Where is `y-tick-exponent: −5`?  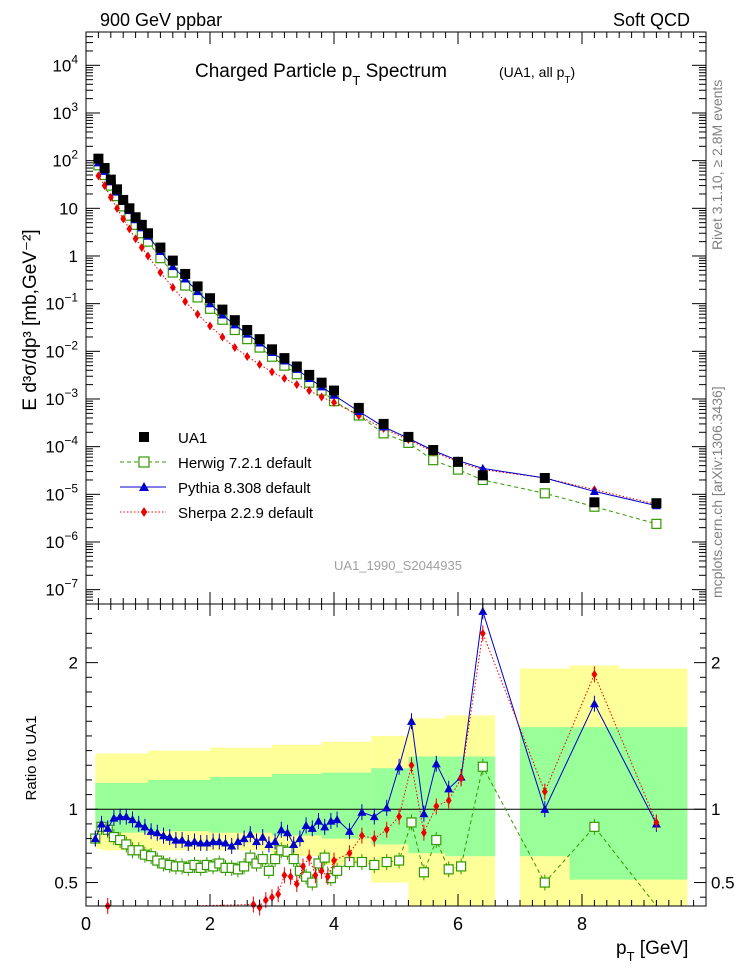
y-tick-exponent: −5 is located at coordinates (71, 488).